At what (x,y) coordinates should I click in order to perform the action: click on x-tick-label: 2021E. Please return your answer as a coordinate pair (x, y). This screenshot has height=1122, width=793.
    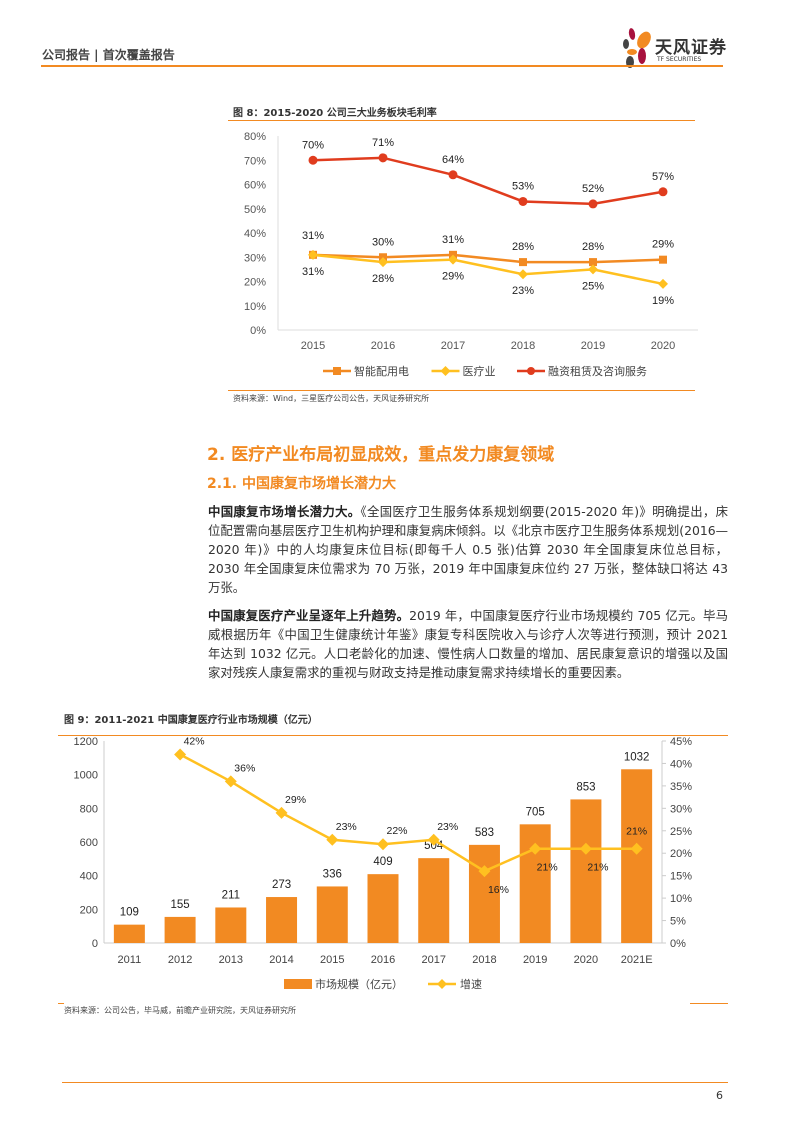
    Looking at the image, I should click on (637, 960).